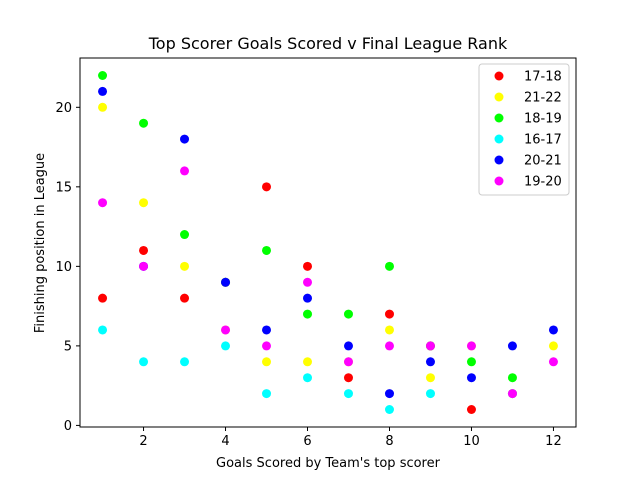 Image resolution: width=640 pixels, height=480 pixels. What do you see at coordinates (471, 441) in the screenshot?
I see `x-tick-label: 10` at bounding box center [471, 441].